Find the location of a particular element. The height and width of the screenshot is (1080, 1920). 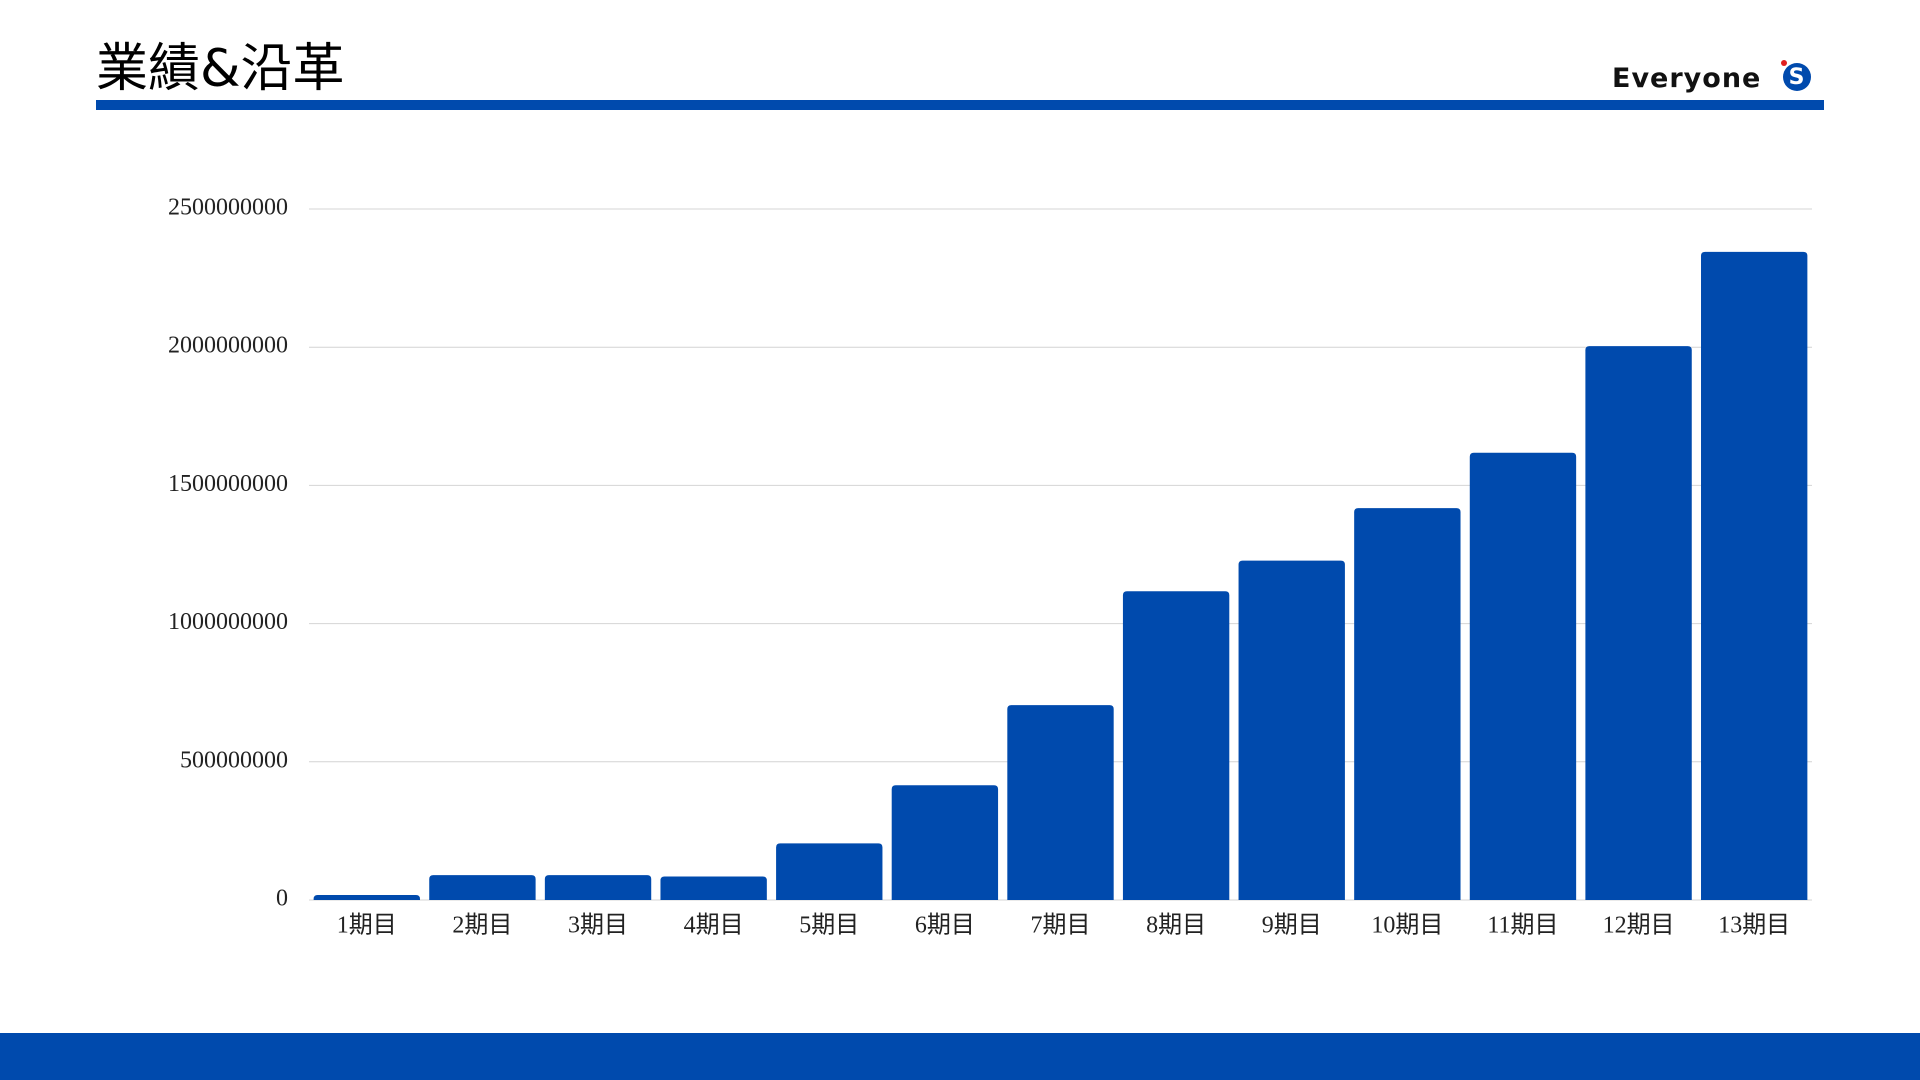

logo-circle is located at coordinates (1797, 77).